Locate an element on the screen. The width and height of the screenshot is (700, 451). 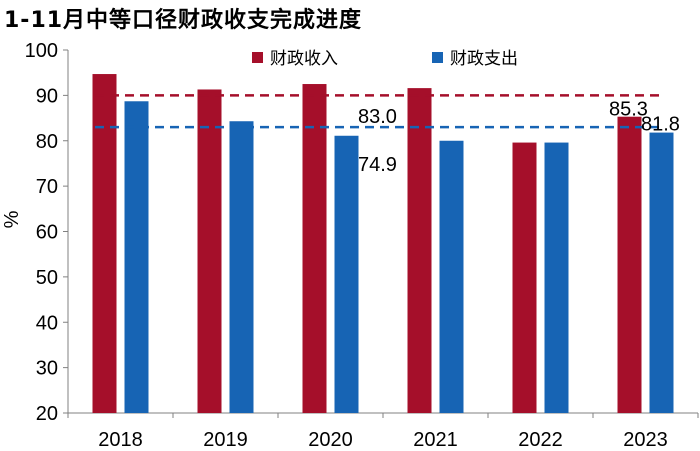
data-label: 83.0 is located at coordinates (377, 117).